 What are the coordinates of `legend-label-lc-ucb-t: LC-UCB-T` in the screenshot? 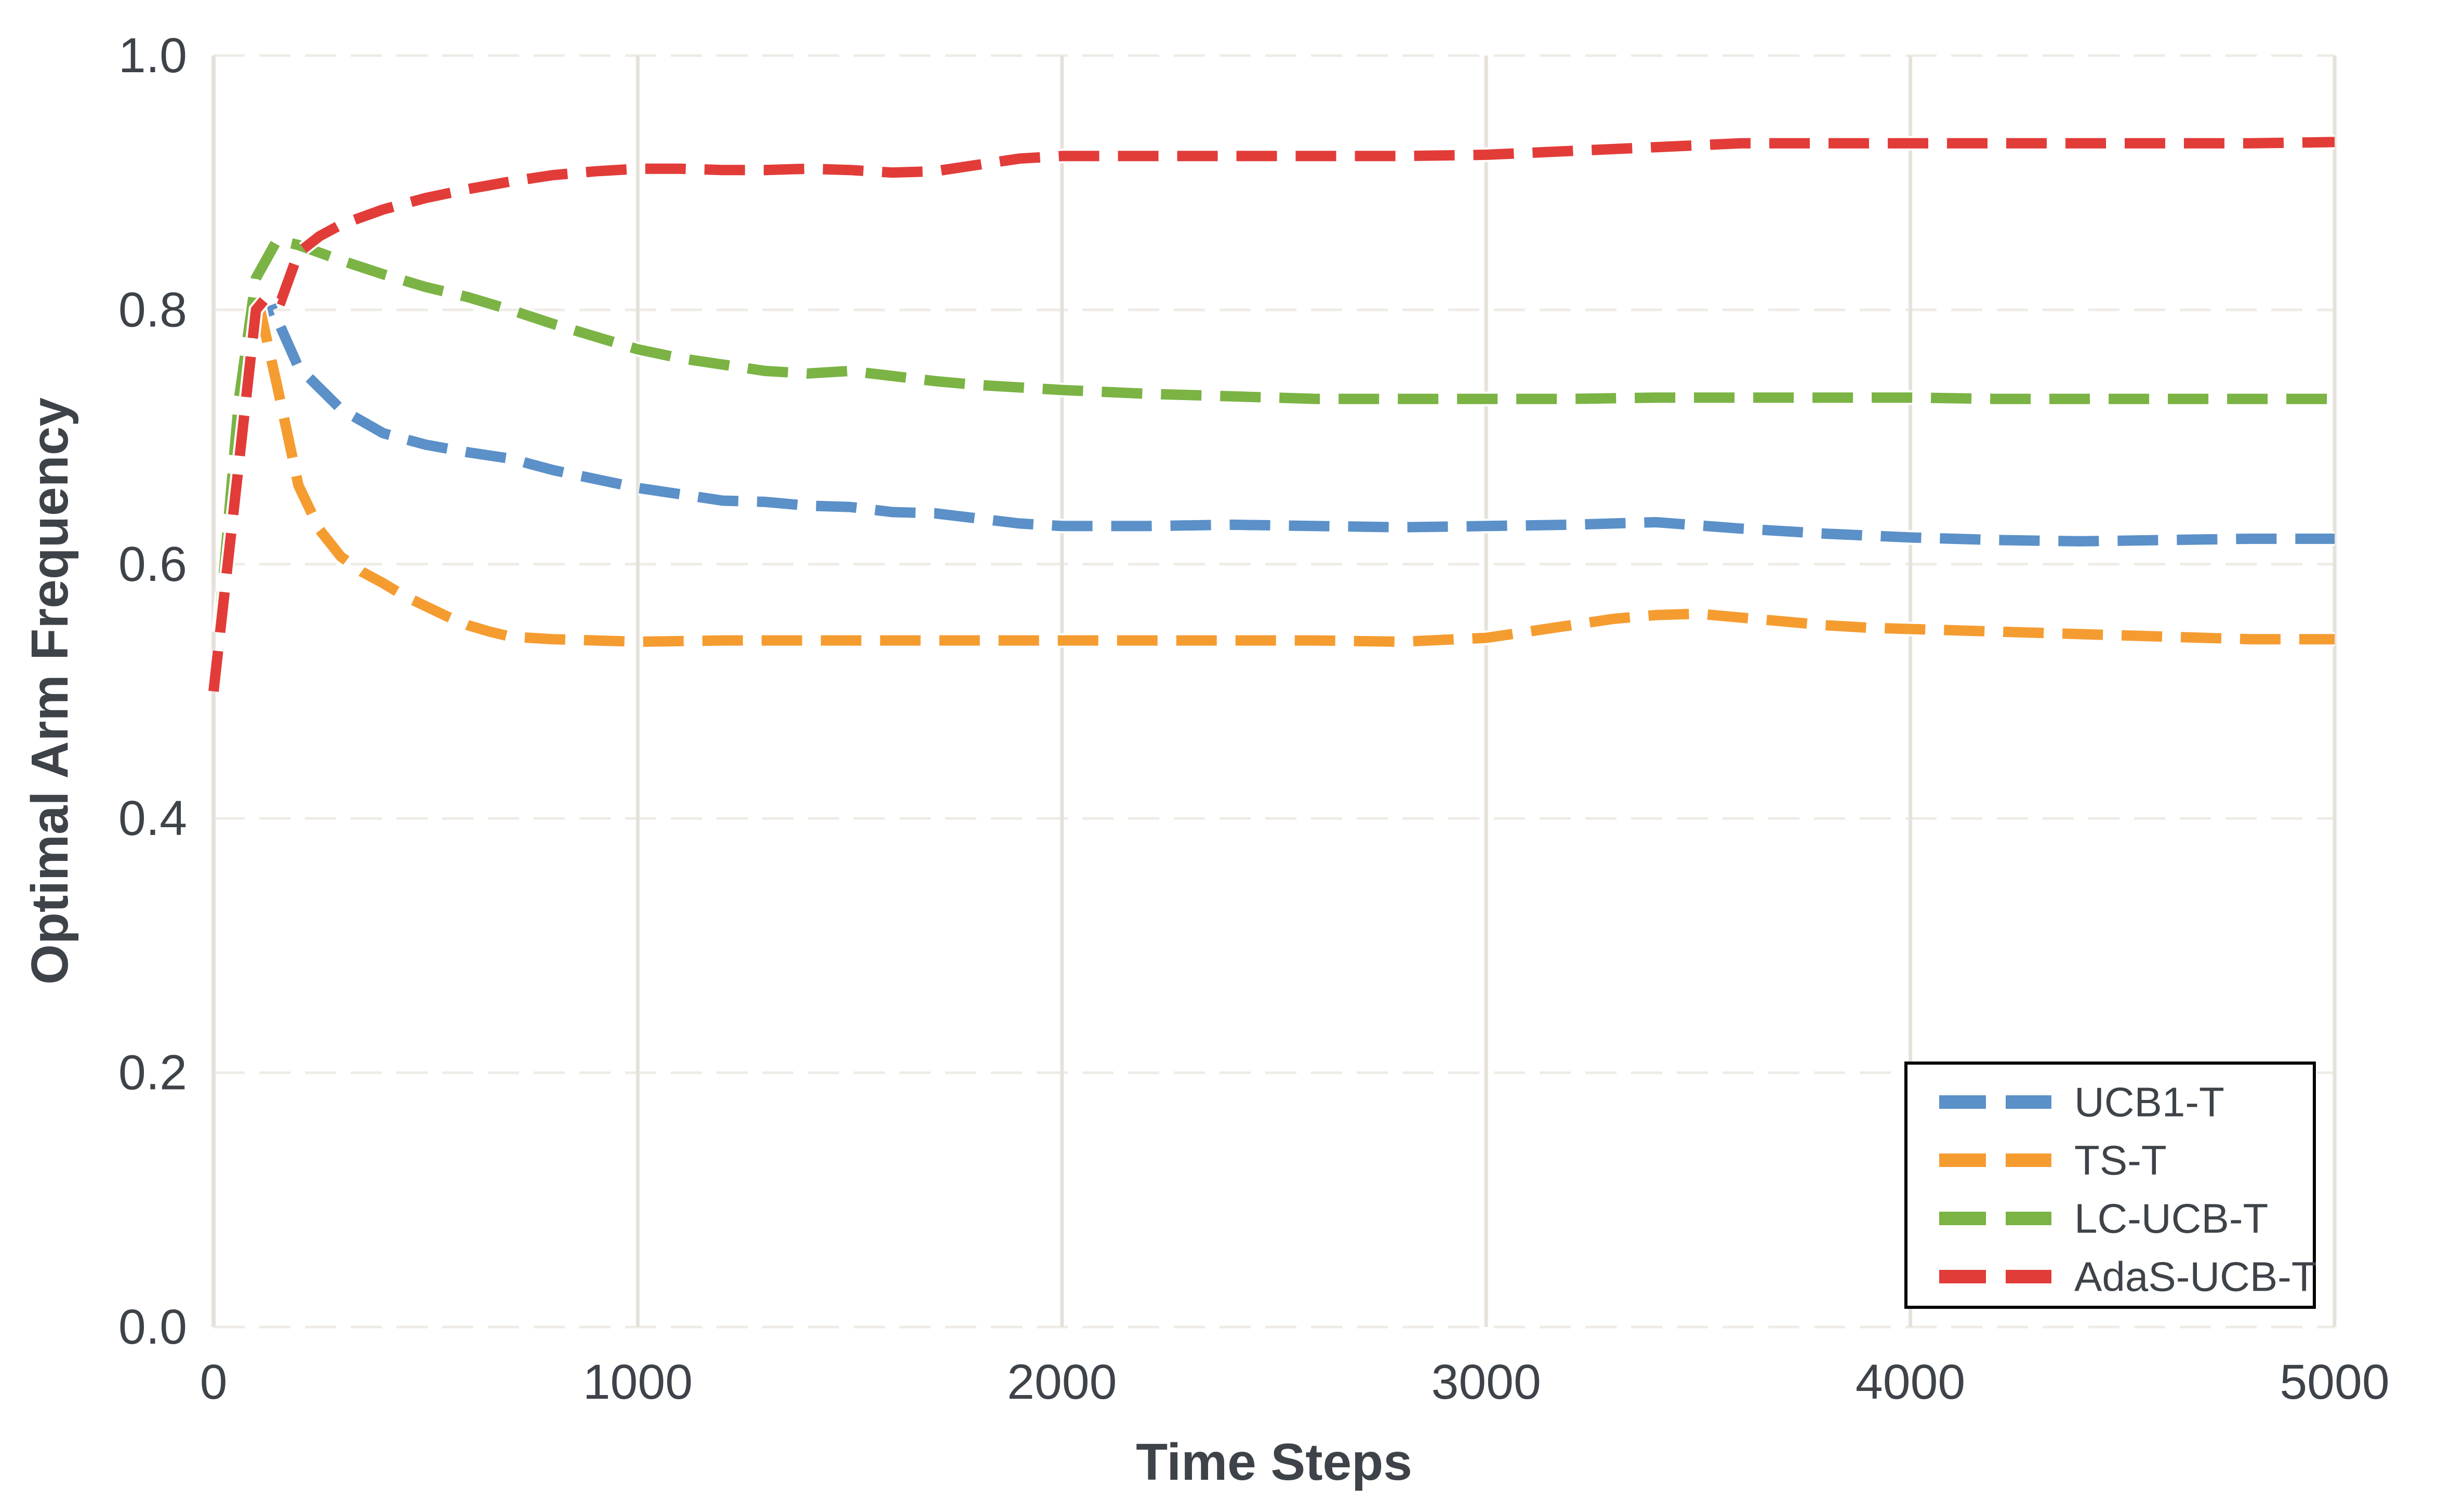 It's located at (2171, 1219).